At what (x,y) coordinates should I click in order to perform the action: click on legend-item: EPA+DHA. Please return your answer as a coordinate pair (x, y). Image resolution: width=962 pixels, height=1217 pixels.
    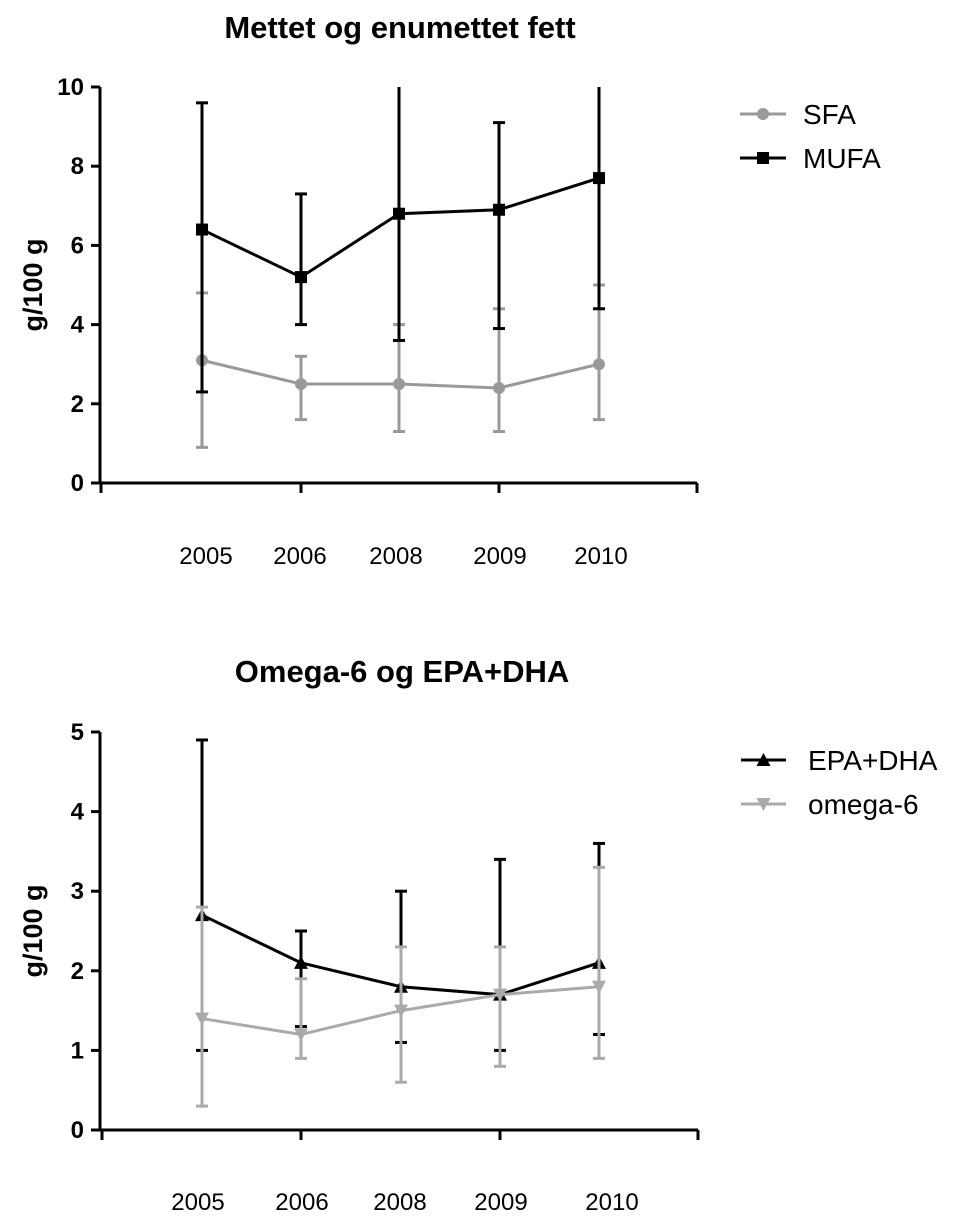
    Looking at the image, I should click on (839, 760).